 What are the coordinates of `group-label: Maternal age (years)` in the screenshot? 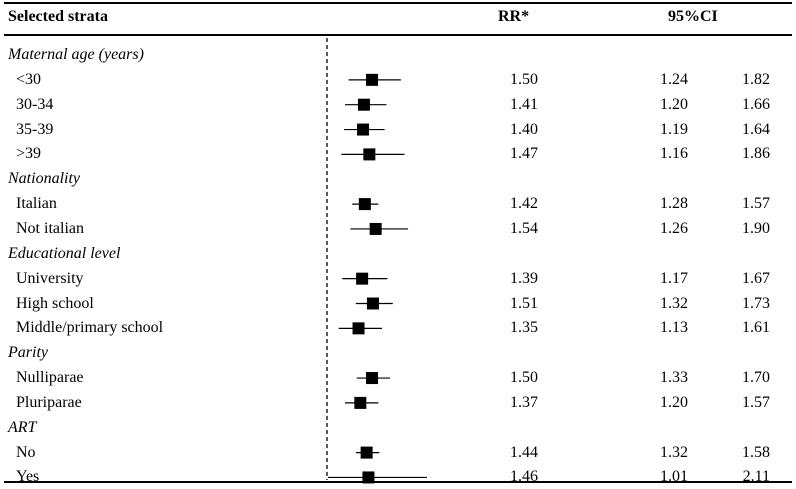 It's located at (76, 54).